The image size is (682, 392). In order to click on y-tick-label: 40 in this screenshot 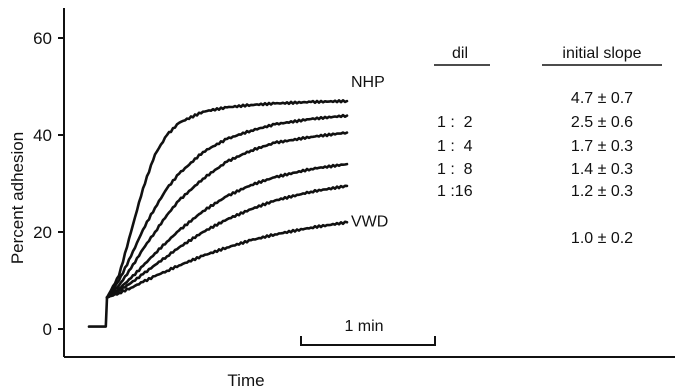, I will do `click(42, 135)`.